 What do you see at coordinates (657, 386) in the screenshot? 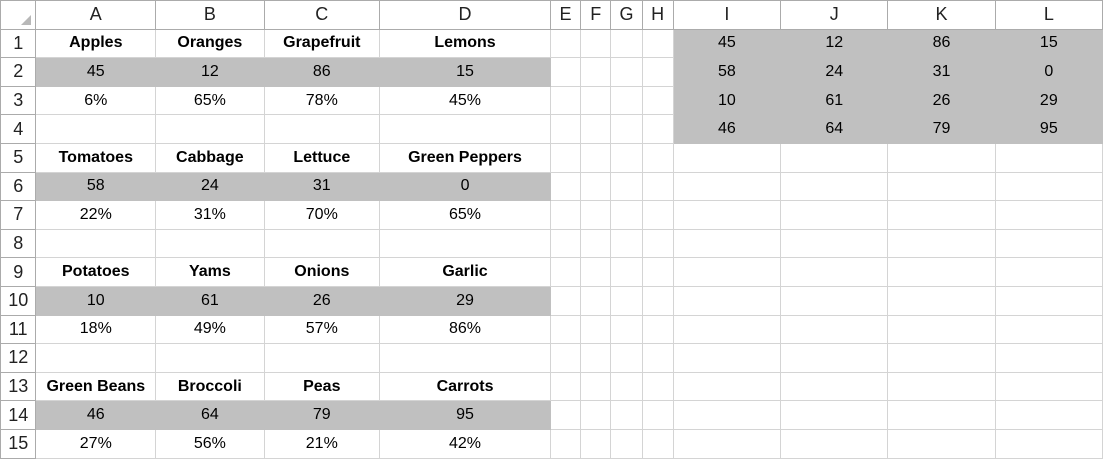
I see `cell-h13` at bounding box center [657, 386].